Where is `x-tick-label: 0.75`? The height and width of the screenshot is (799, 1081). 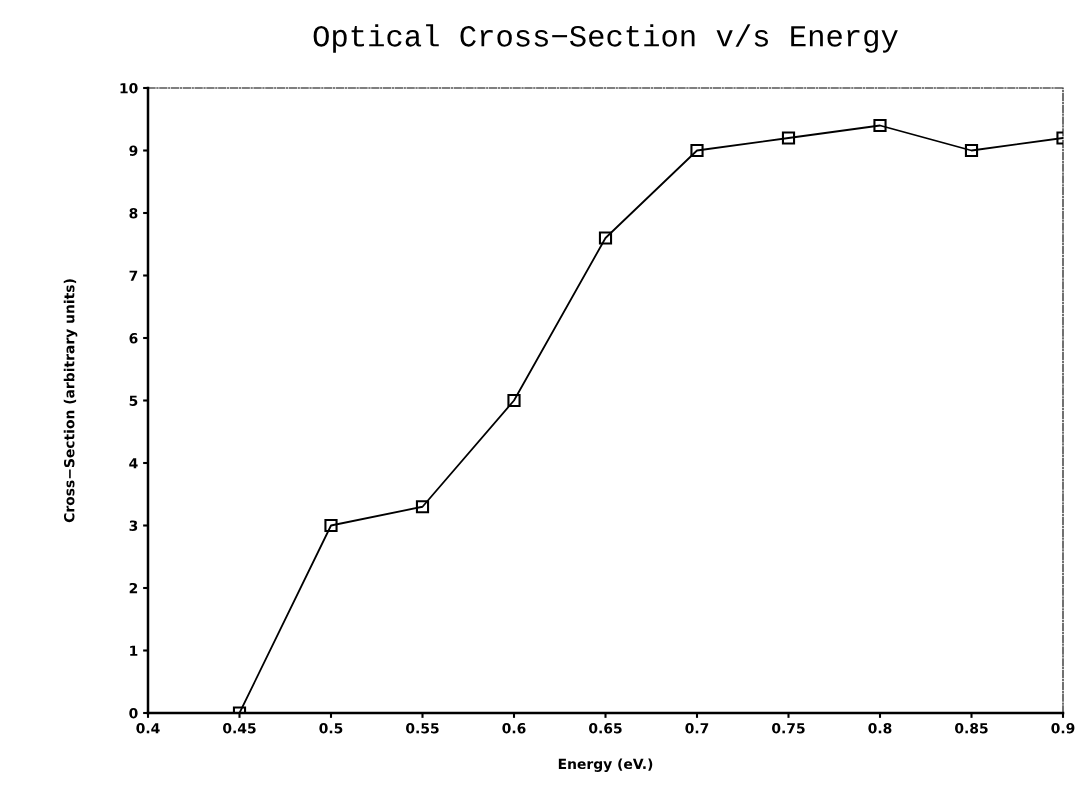
x-tick-label: 0.75 is located at coordinates (788, 728).